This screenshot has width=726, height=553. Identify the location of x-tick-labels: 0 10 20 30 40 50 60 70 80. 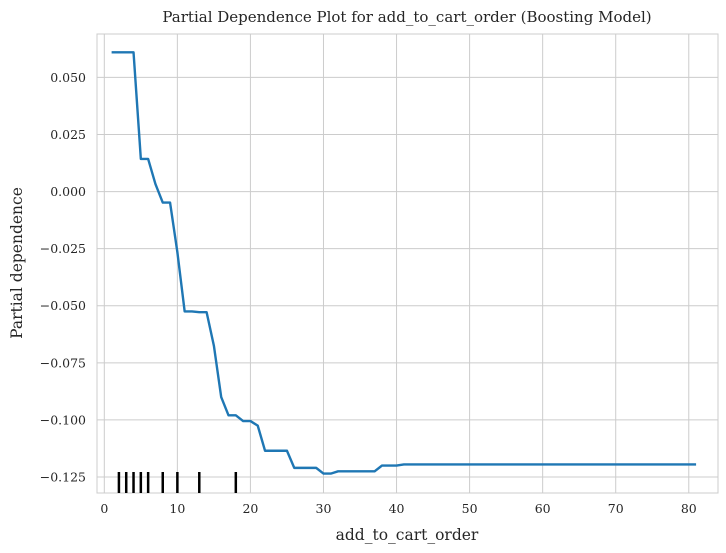
(398, 508).